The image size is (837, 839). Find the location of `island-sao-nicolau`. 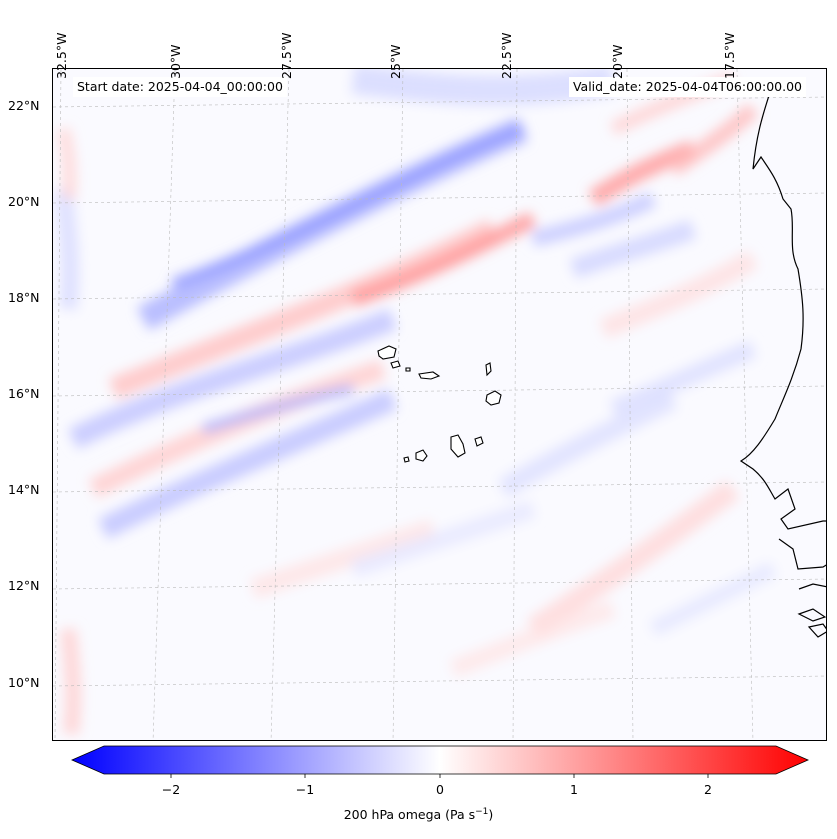

island-sao-nicolau is located at coordinates (429, 375).